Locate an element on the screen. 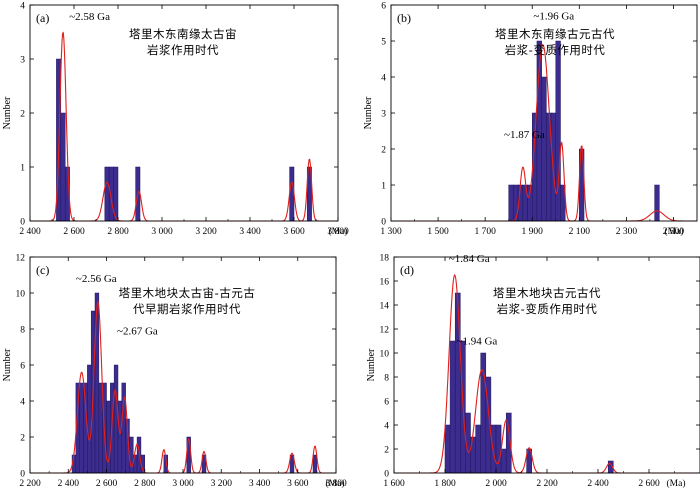  y-tick-label: 16 is located at coordinates (385, 283).